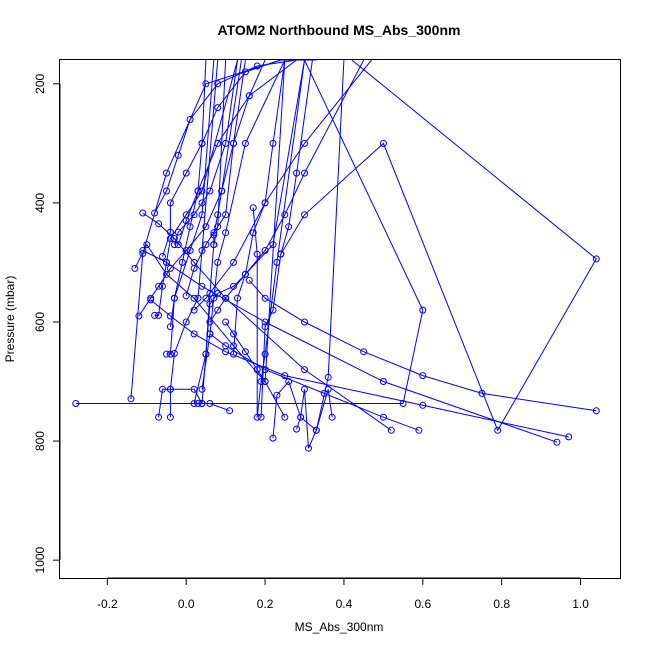 The image size is (650, 650). I want to click on x-tick-label: 0.2, so click(265, 604).